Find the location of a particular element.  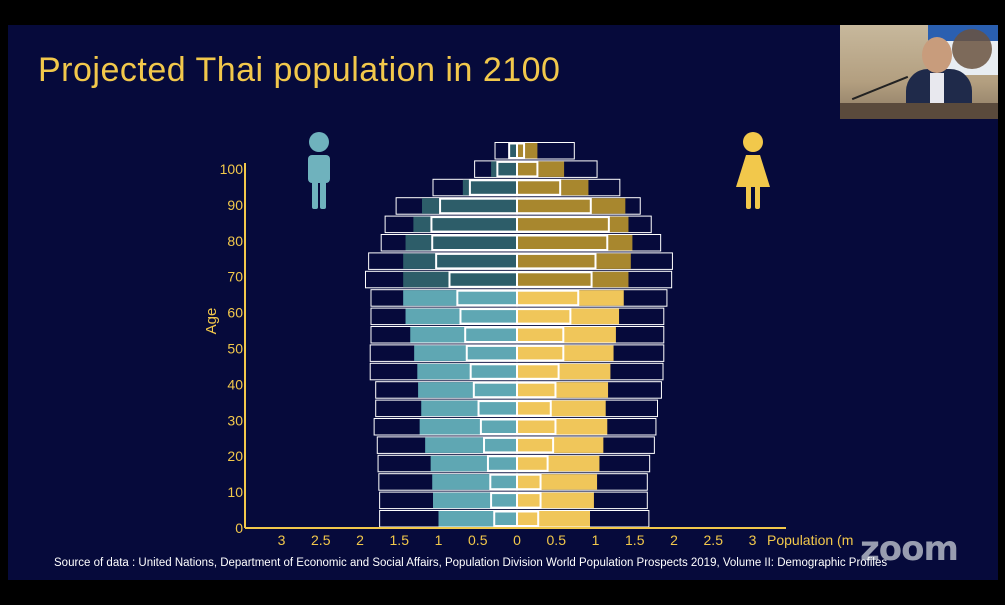

x-tick-label-1: 2.5 is located at coordinates (321, 540).